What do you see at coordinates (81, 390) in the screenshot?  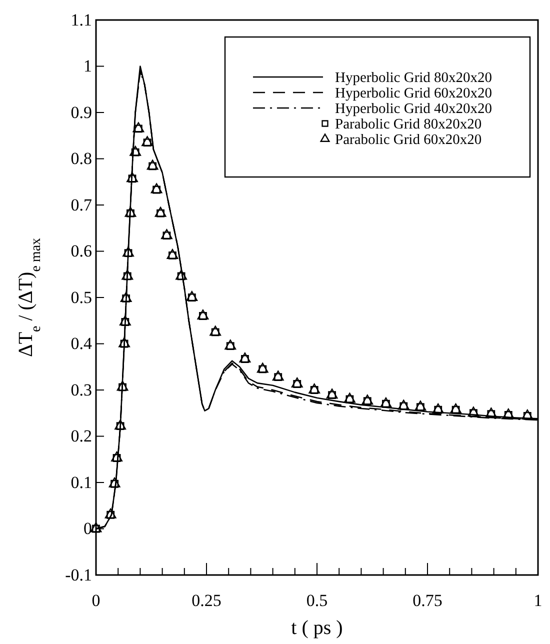 I see `y-tick-label: 0.3` at bounding box center [81, 390].